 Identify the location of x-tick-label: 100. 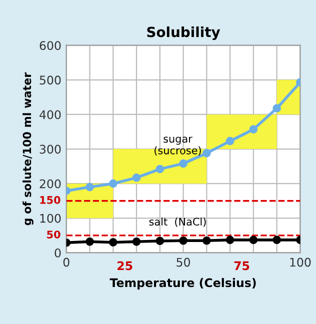
(300, 262).